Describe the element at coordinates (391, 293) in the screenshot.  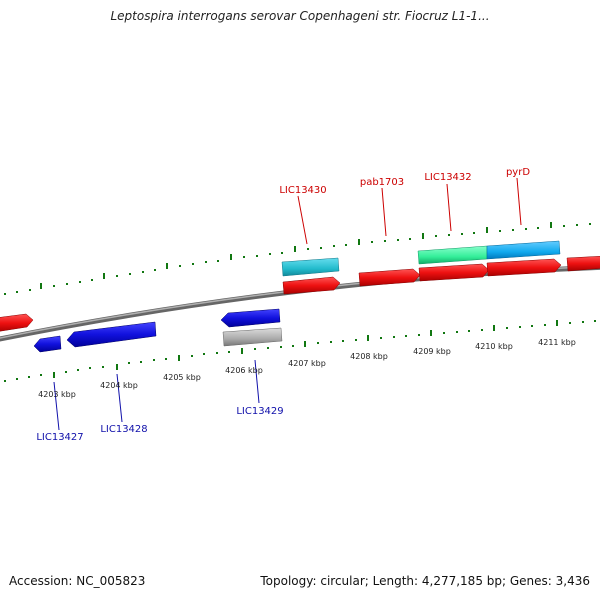
I see `feature-blocks` at that location.